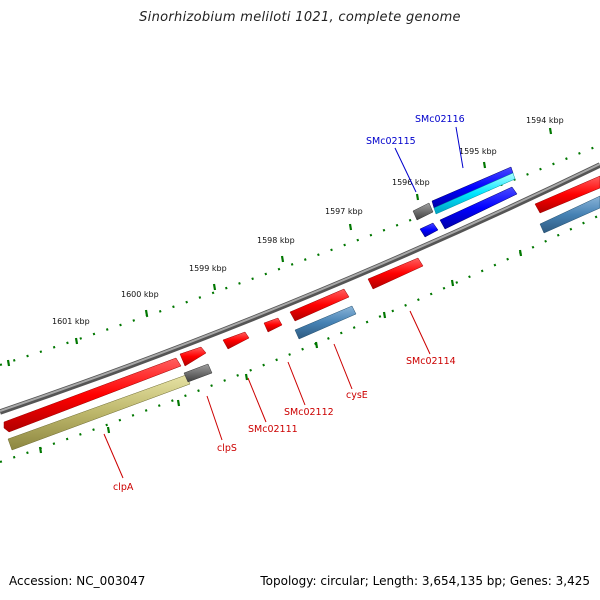 Image resolution: width=600 pixels, height=600 pixels. Describe the element at coordinates (431, 361) in the screenshot. I see `gene-label-SMc02114: SMc02114` at that location.